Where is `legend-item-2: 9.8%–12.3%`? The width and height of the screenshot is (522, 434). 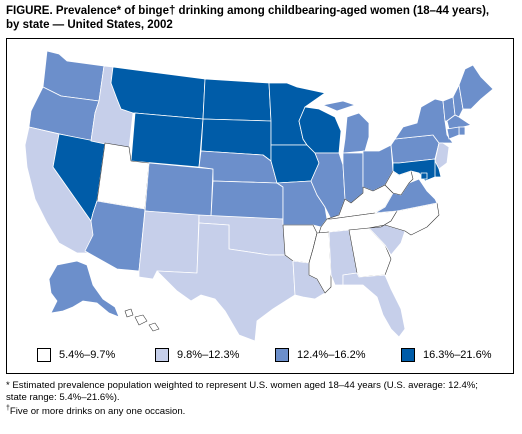
legend-item-2: 9.8%–12.3% is located at coordinates (197, 355).